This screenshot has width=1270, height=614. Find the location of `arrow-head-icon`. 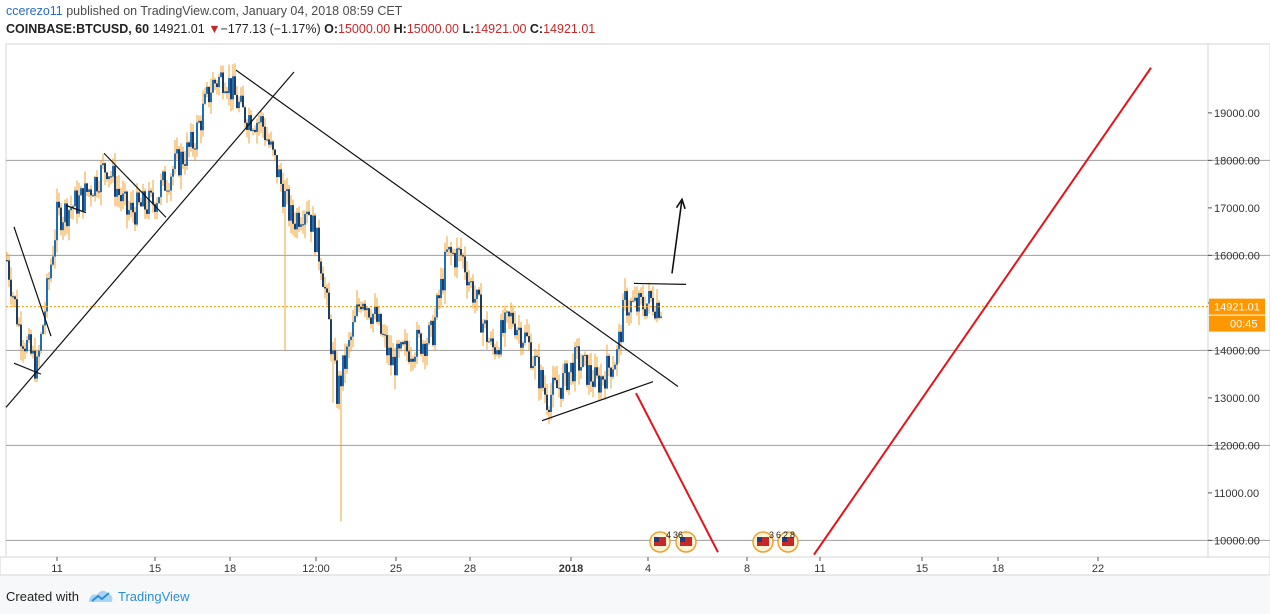

arrow-head-icon is located at coordinates (680, 203).